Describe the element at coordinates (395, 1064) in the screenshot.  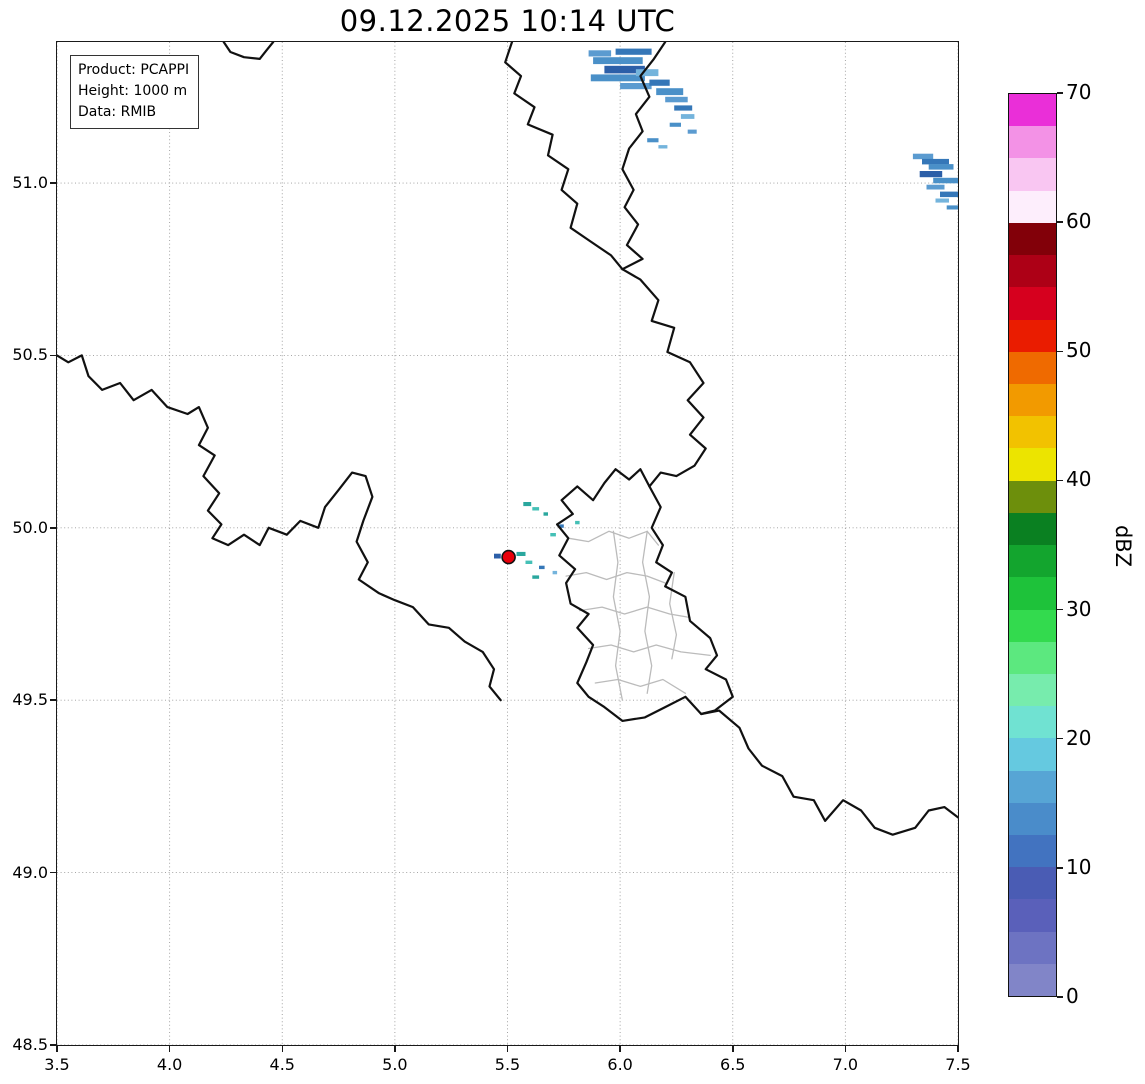
I see `x-tick-label: 5.0` at that location.